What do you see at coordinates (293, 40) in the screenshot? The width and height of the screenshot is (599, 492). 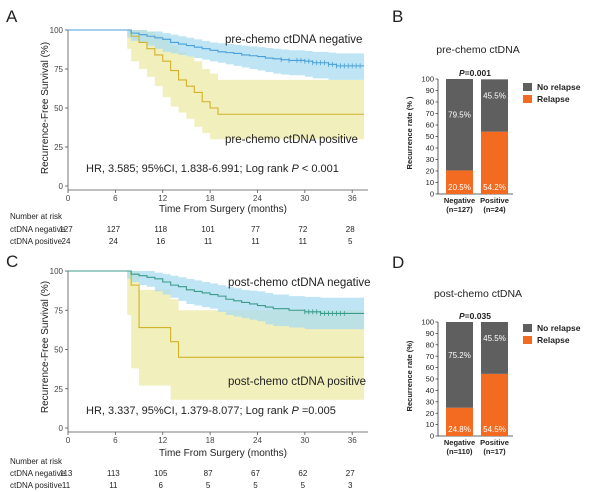 I see `series-label-negative: pre-chemo ctDNA negative` at bounding box center [293, 40].